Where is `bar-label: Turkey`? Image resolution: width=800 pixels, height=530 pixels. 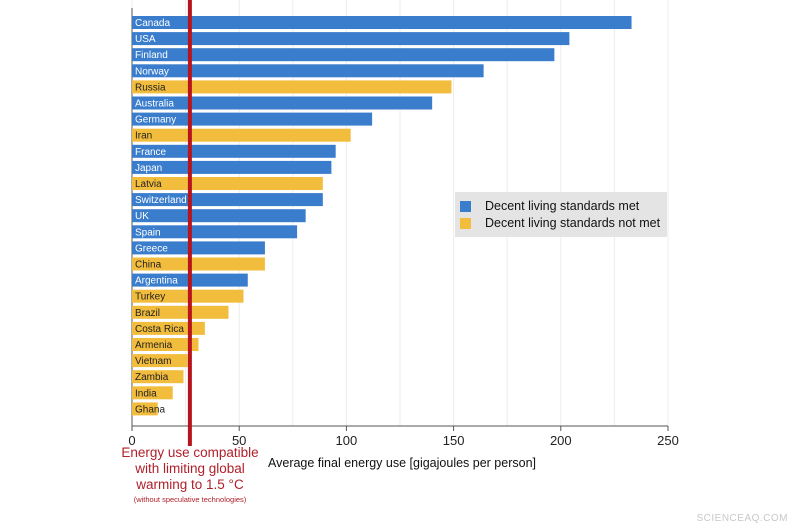
bar-label: Turkey is located at coordinates (150, 297).